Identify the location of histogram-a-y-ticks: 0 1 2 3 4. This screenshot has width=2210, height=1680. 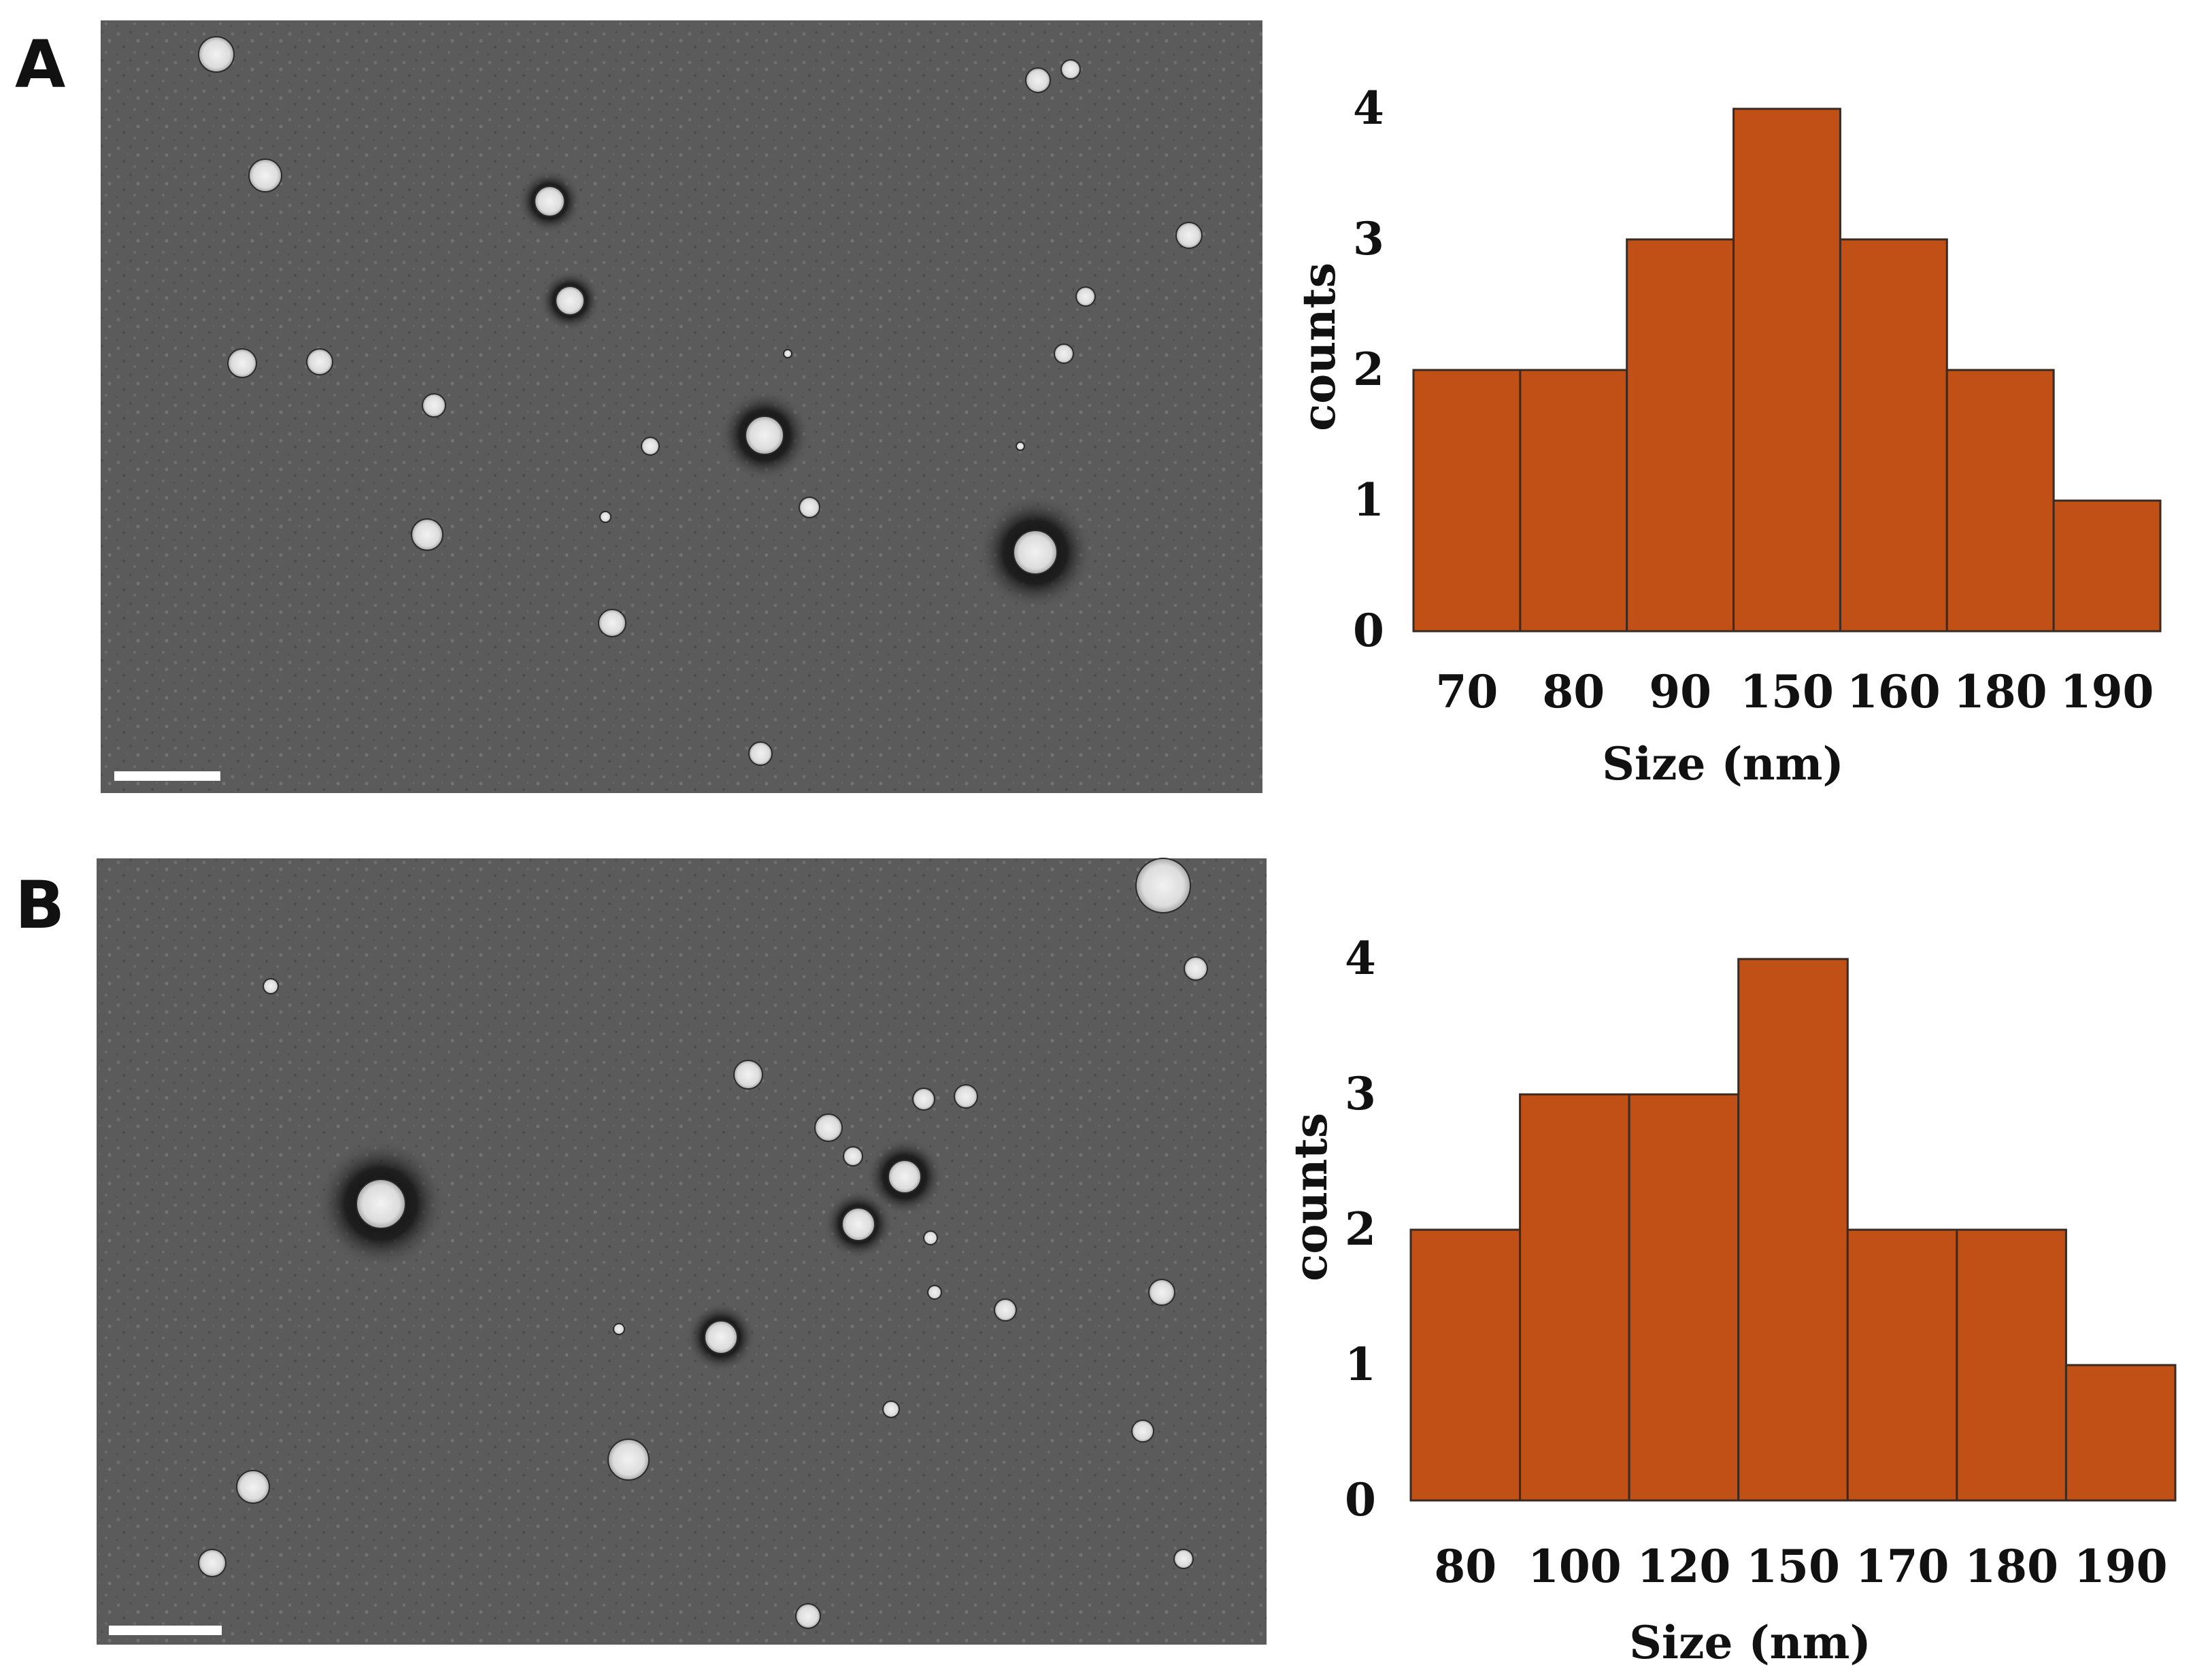
(1368, 370).